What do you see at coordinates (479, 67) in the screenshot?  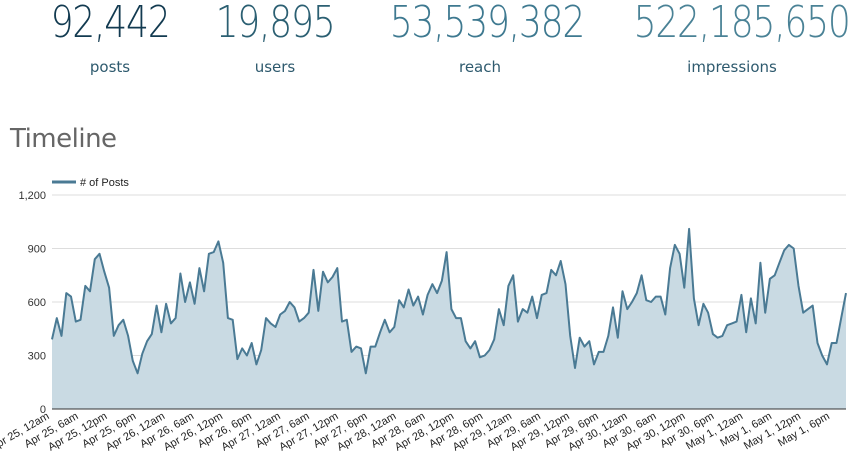 I see `stat-reach-label: reach` at bounding box center [479, 67].